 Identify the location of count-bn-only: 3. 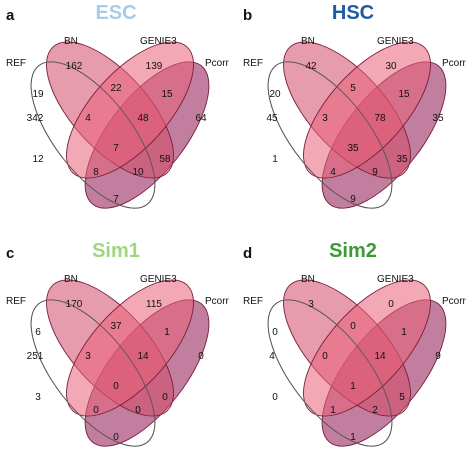
(311, 304).